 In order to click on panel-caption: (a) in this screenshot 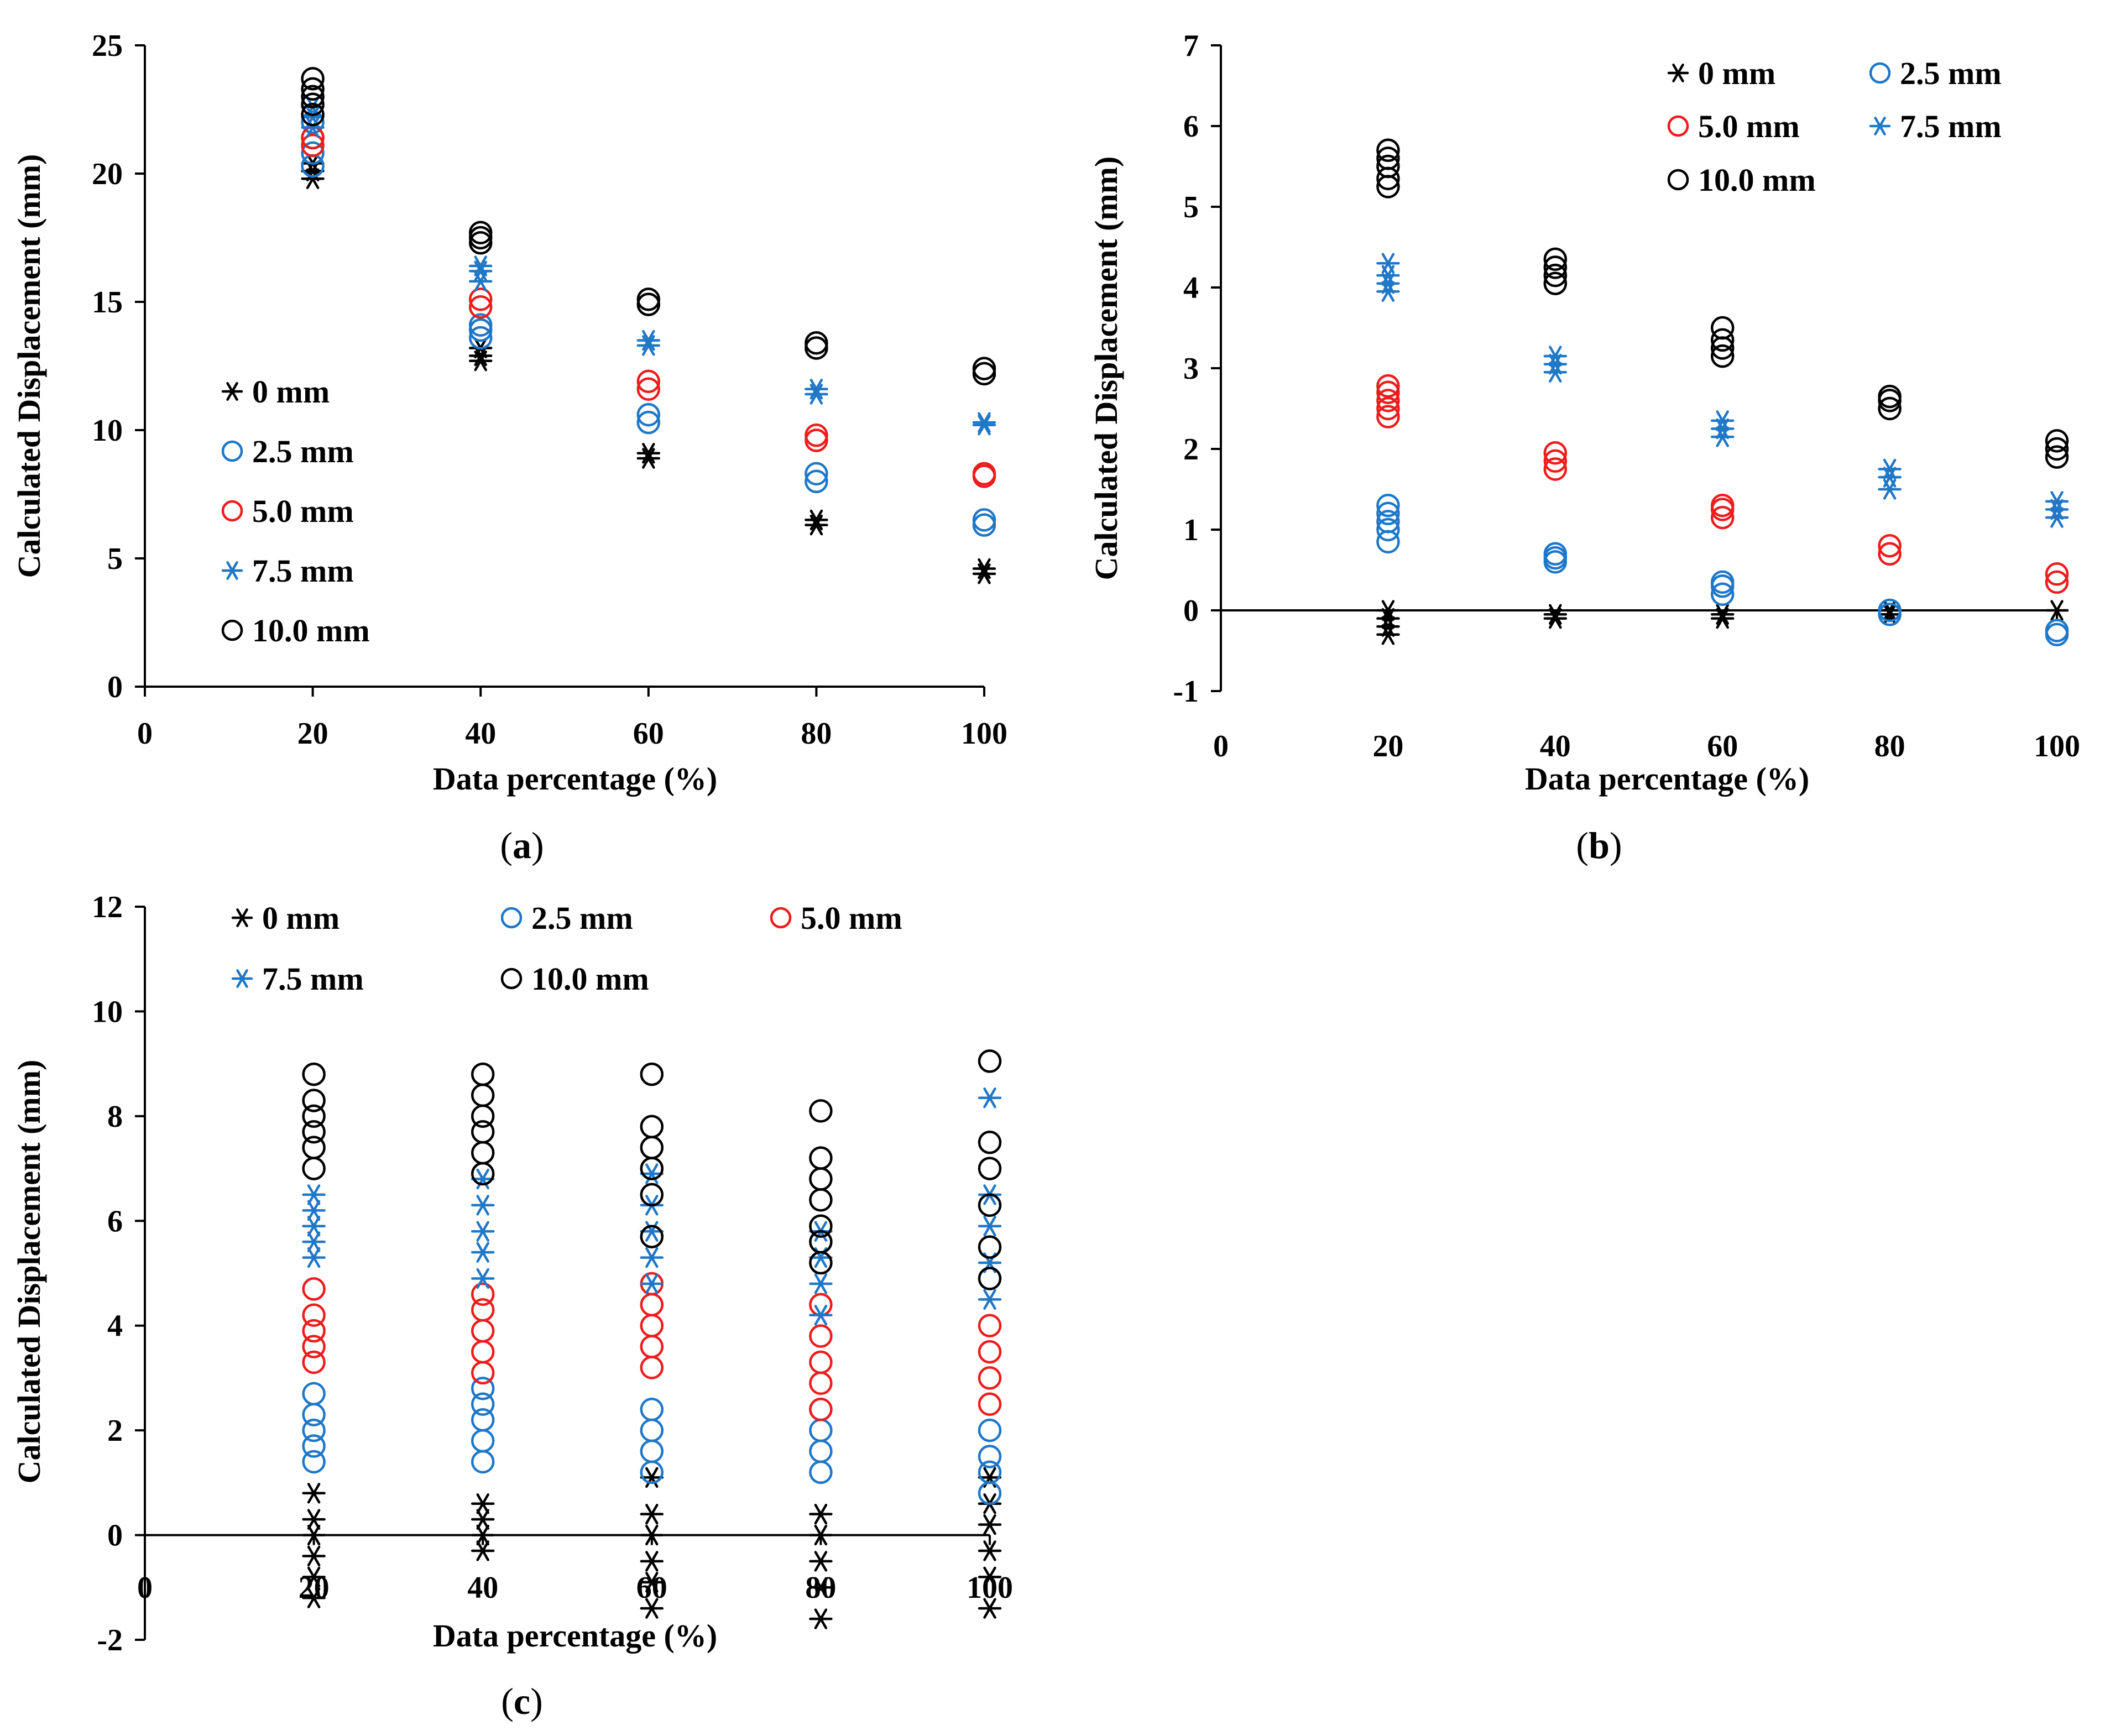, I will do `click(522, 845)`.